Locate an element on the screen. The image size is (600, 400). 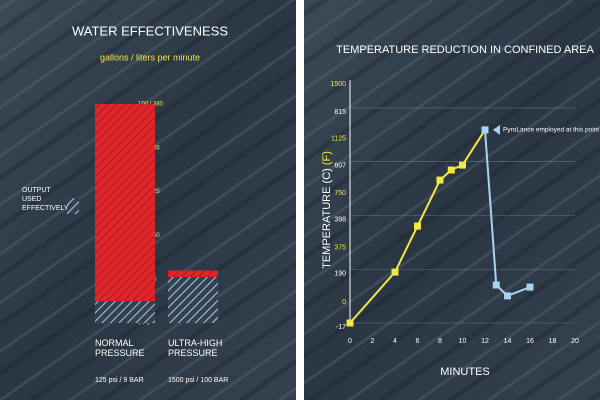
category-note: 1500 psi / 100 BAR is located at coordinates (198, 380).